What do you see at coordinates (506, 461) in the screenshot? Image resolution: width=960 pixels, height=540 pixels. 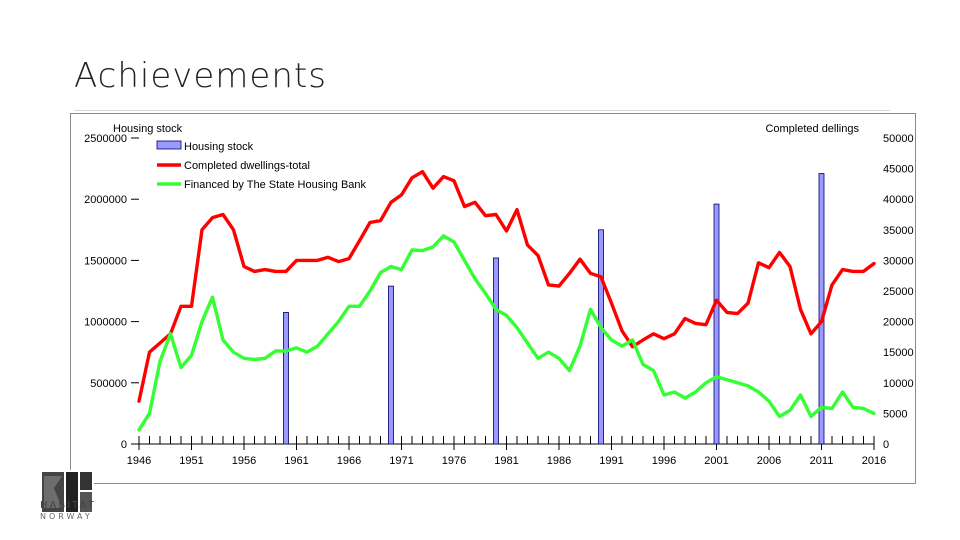 I see `x-tick-label: 1981` at bounding box center [506, 461].